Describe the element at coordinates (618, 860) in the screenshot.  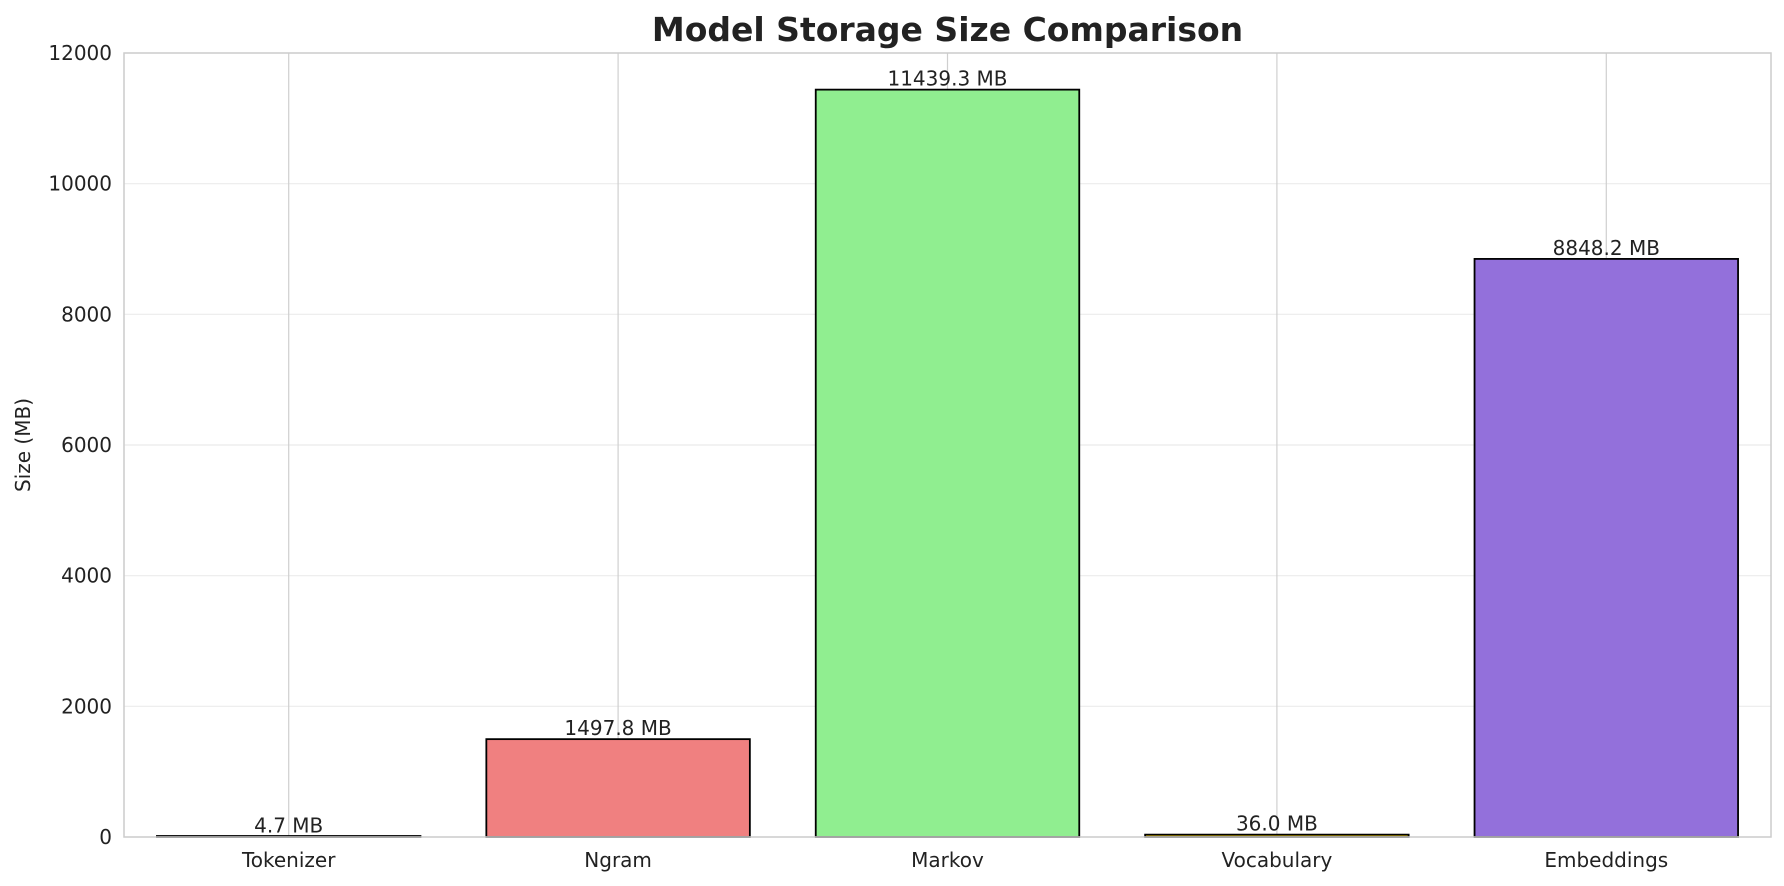
I see `x-tick-label: Ngram` at that location.